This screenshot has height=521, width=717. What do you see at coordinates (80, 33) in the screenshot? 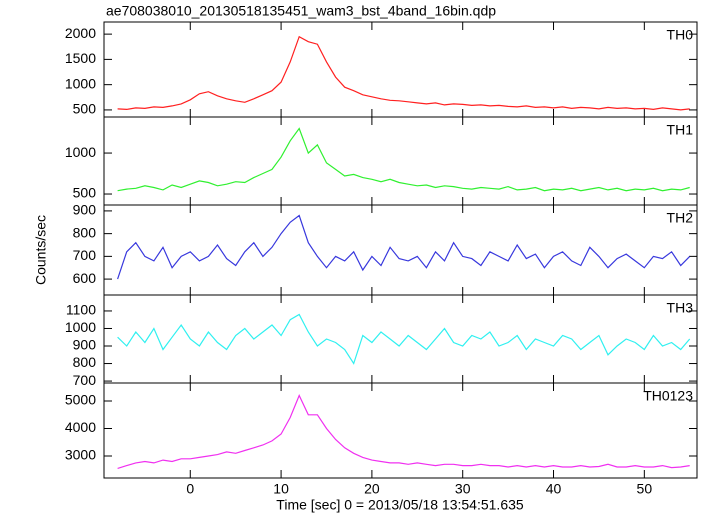
I see `y-tick-label: 2000` at bounding box center [80, 33].